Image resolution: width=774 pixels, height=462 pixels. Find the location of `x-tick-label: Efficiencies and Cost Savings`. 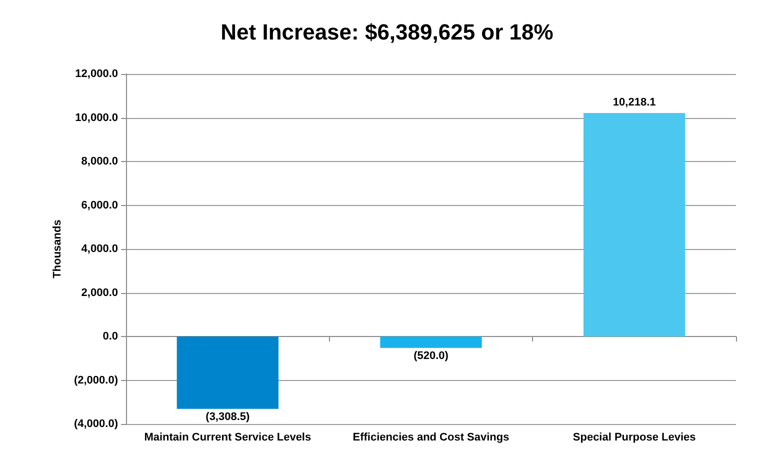

x-tick-label: Efficiencies and Cost Savings is located at coordinates (431, 438).